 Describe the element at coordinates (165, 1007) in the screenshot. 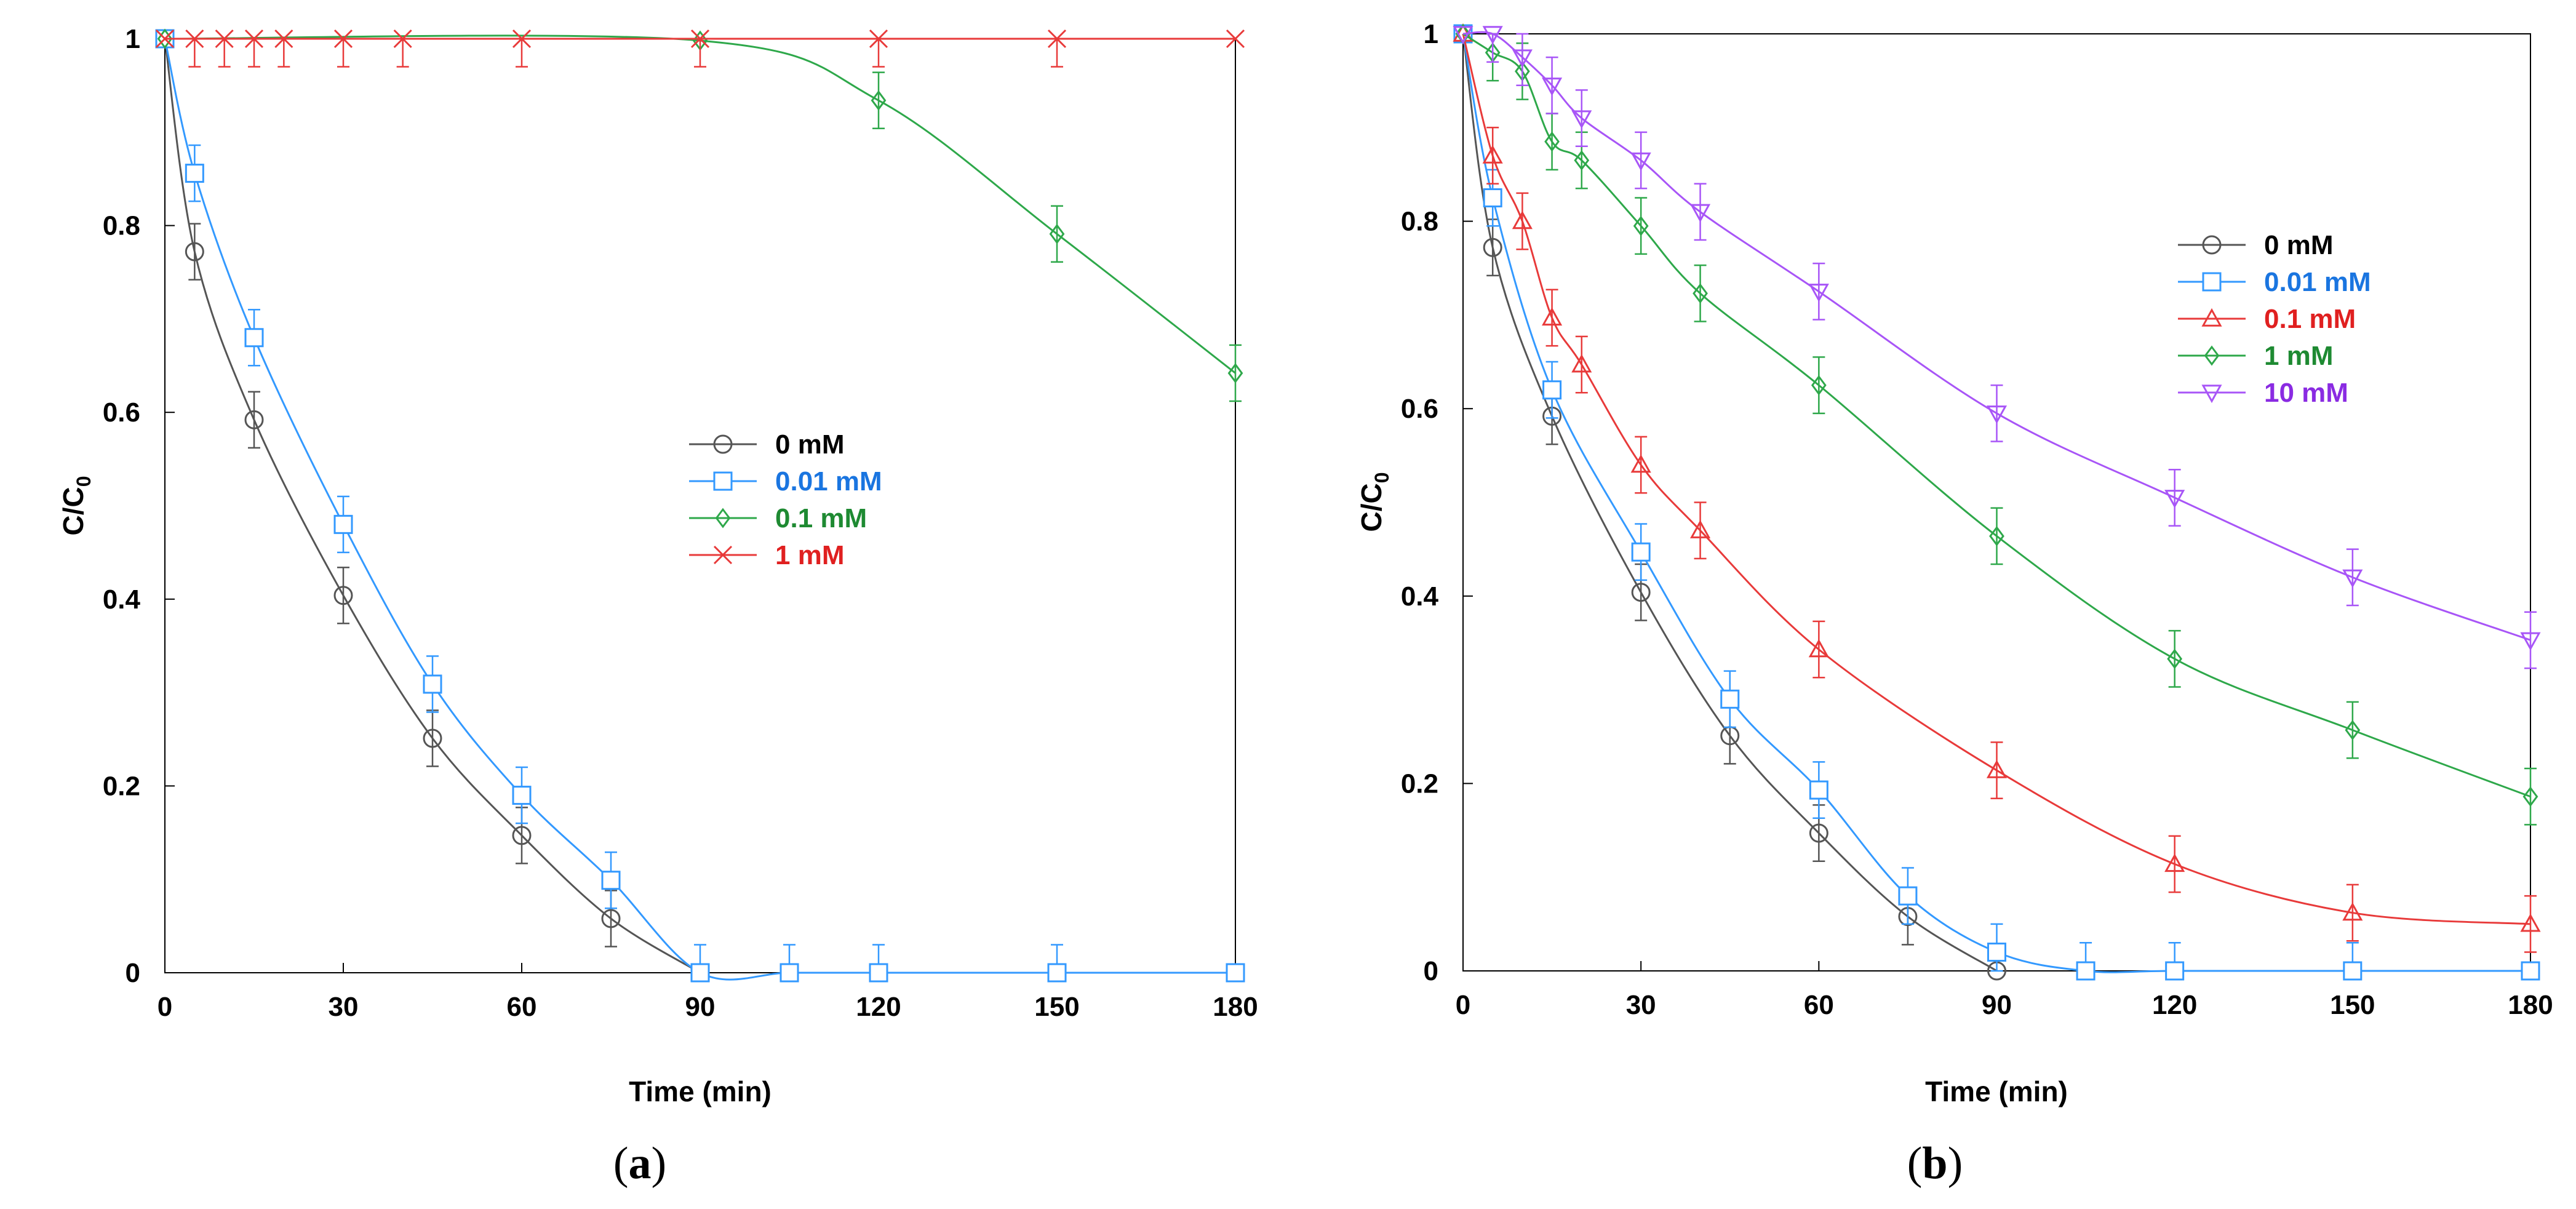

I see `x-tick-label-a-0: 0` at that location.